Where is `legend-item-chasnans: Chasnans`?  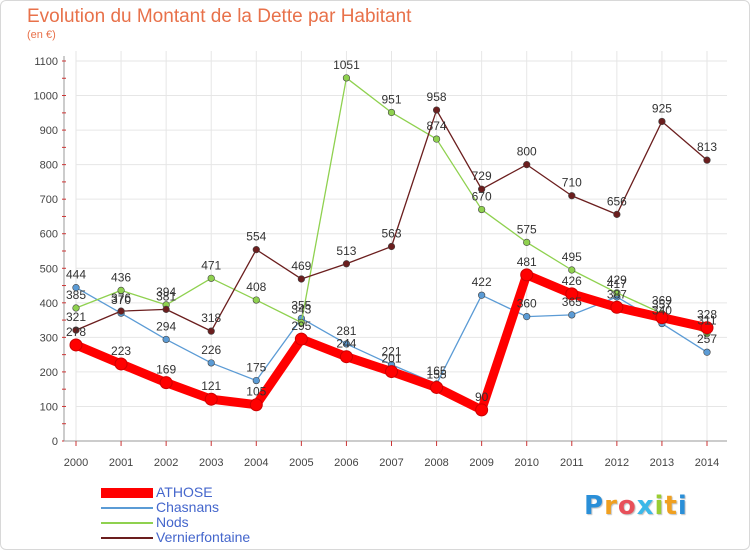
legend-item-chasnans: Chasnans is located at coordinates (221, 507).